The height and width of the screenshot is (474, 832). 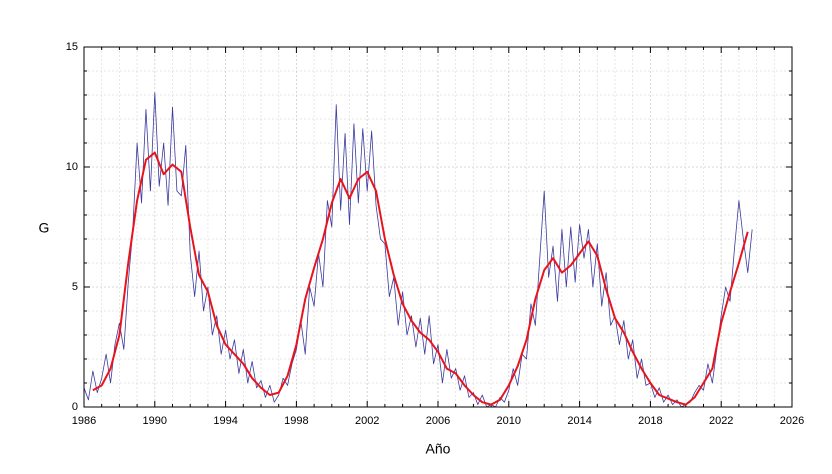 What do you see at coordinates (75, 287) in the screenshot?
I see `y-tick-label: 5` at bounding box center [75, 287].